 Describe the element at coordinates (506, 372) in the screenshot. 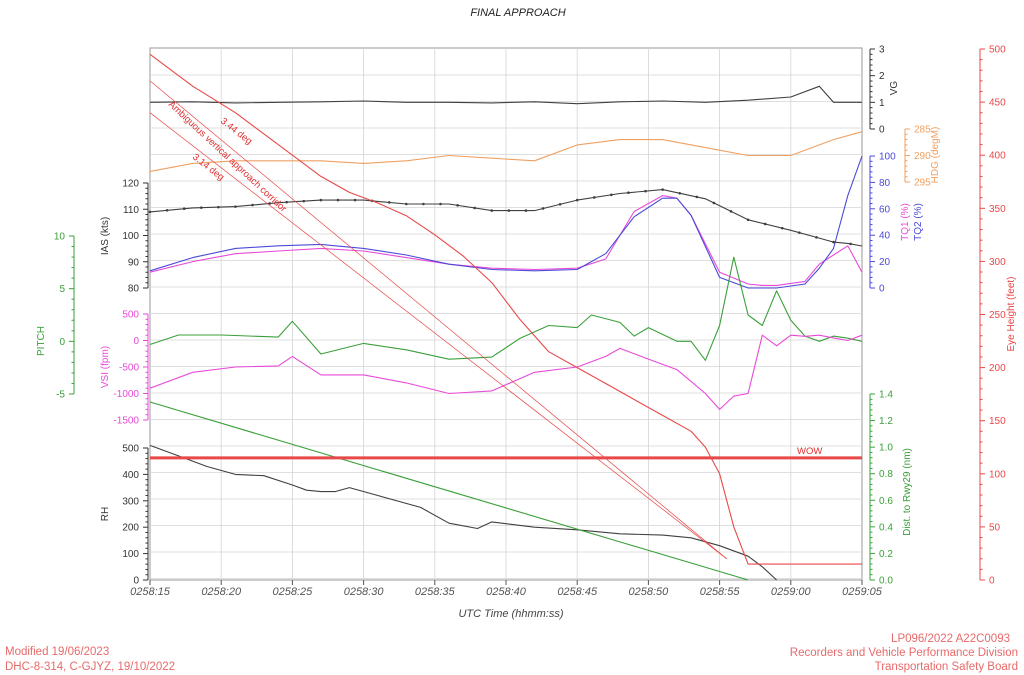

I see `series-vsi-fpm` at that location.